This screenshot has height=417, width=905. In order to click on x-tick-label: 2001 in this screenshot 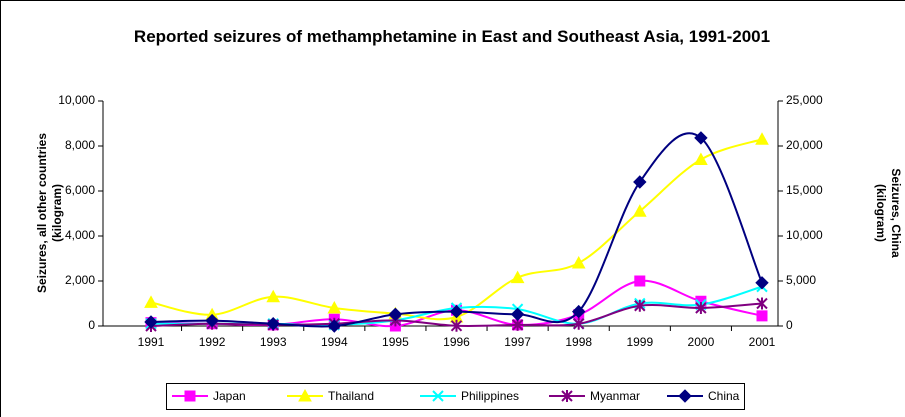, I will do `click(762, 342)`.